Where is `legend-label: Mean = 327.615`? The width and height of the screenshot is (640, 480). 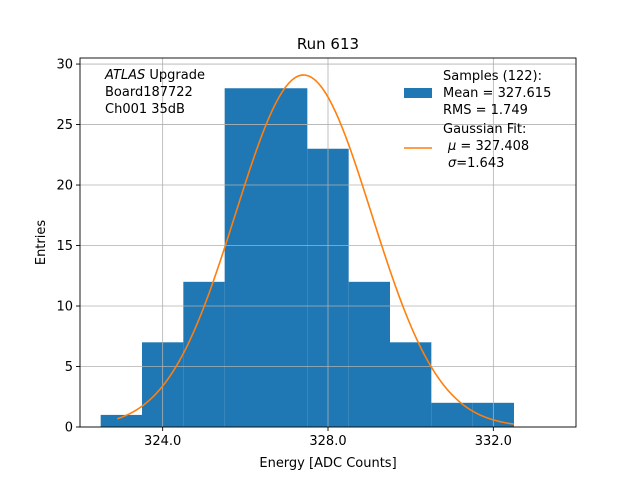 legend-label: Mean = 327.615 is located at coordinates (497, 93).